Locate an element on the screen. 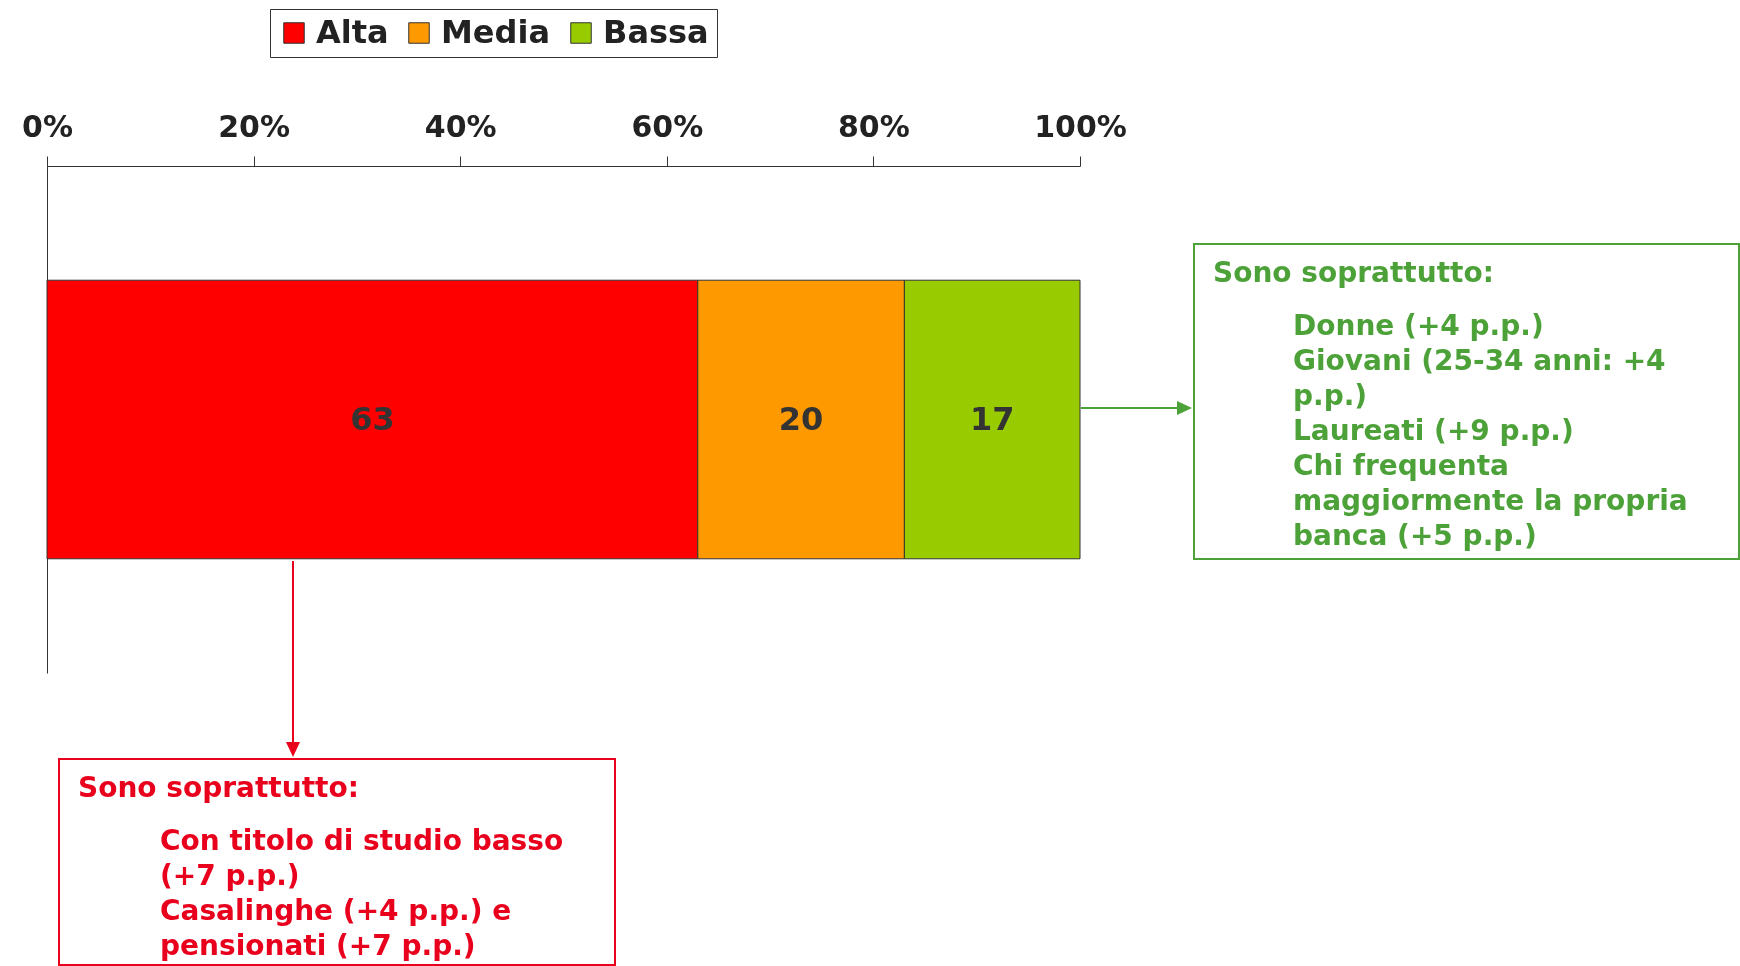 The height and width of the screenshot is (966, 1740). x-tick-label: 0% is located at coordinates (47, 126).